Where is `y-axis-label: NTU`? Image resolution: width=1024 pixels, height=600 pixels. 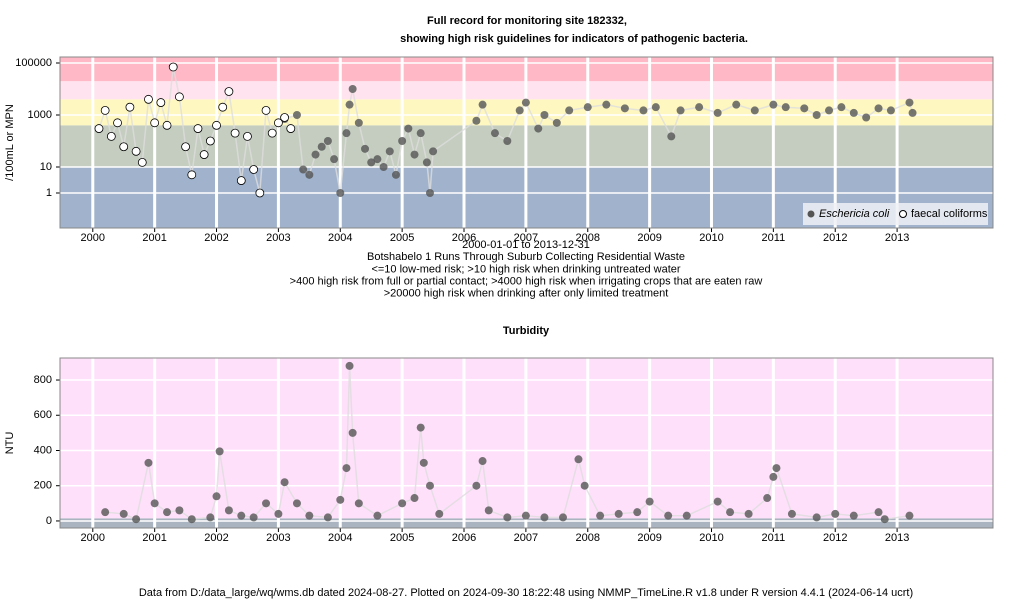 y-axis-label: NTU is located at coordinates (10, 443).